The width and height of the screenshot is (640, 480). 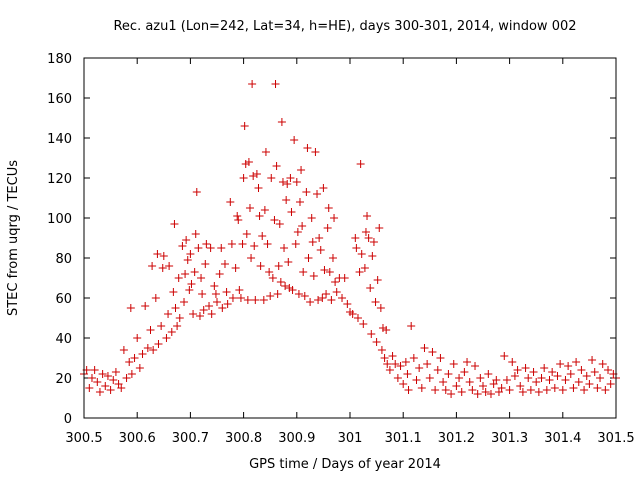 What do you see at coordinates (59, 219) in the screenshot?
I see `y-tick-label: 100` at bounding box center [59, 219].